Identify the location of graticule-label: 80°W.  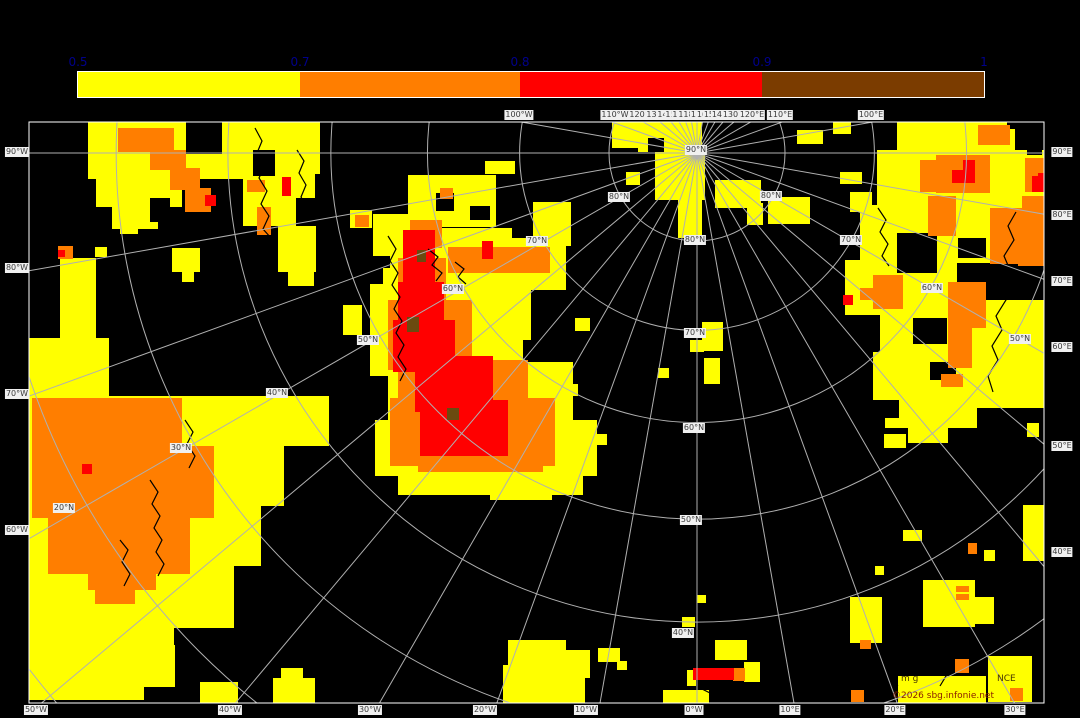
(17, 268).